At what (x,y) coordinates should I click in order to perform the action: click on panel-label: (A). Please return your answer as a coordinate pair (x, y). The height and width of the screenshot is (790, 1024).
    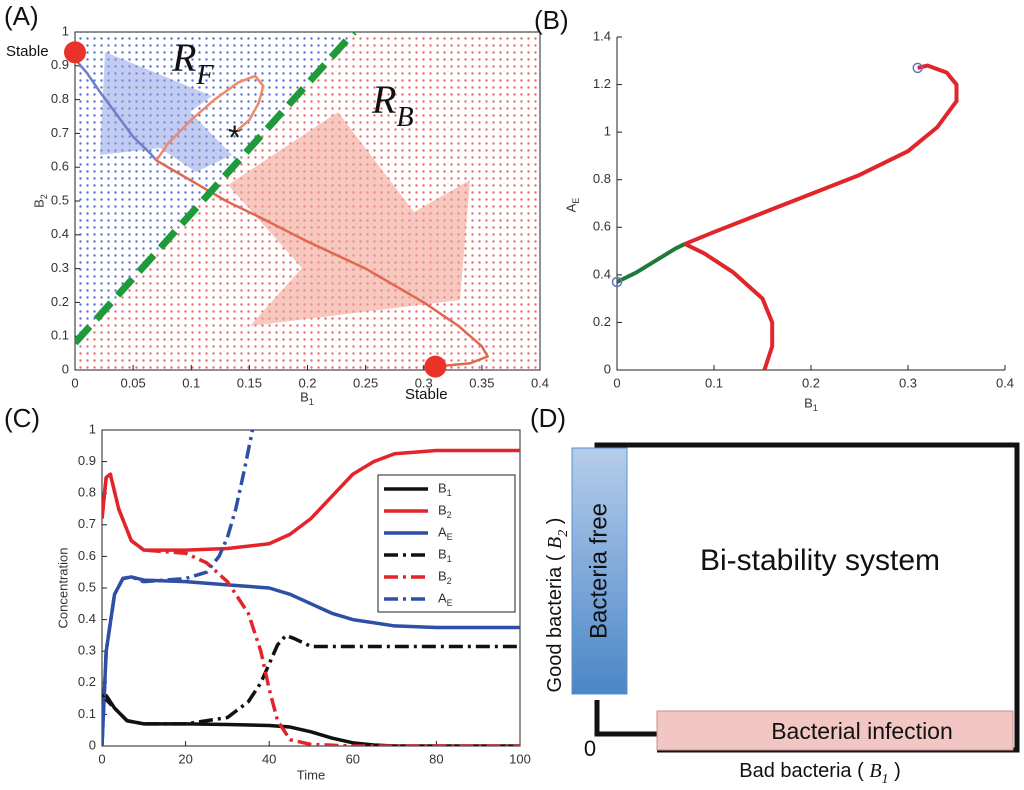
    Looking at the image, I should click on (21, 16).